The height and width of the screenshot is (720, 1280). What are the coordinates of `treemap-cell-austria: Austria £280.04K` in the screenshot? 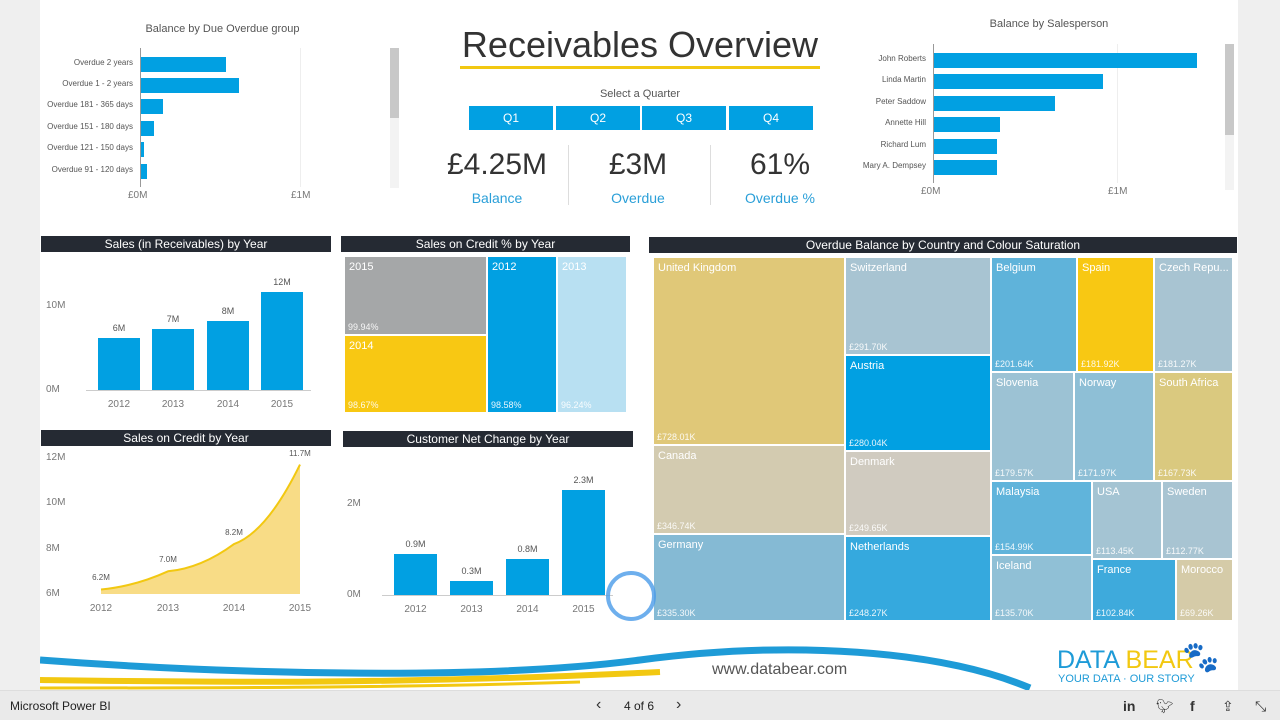 It's located at (918, 403).